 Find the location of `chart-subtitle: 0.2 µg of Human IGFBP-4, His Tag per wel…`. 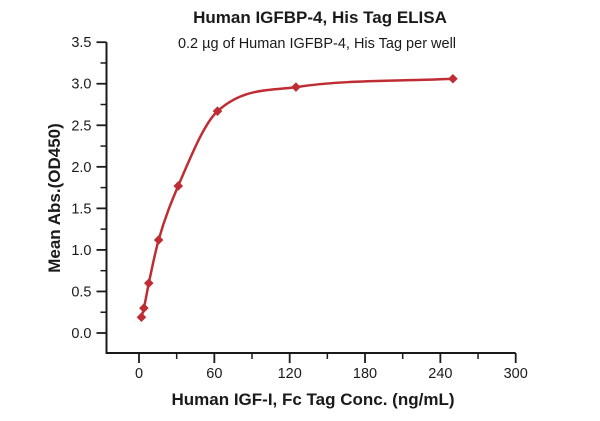

chart-subtitle: 0.2 µg of Human IGFBP-4, His Tag per wel… is located at coordinates (317, 44).